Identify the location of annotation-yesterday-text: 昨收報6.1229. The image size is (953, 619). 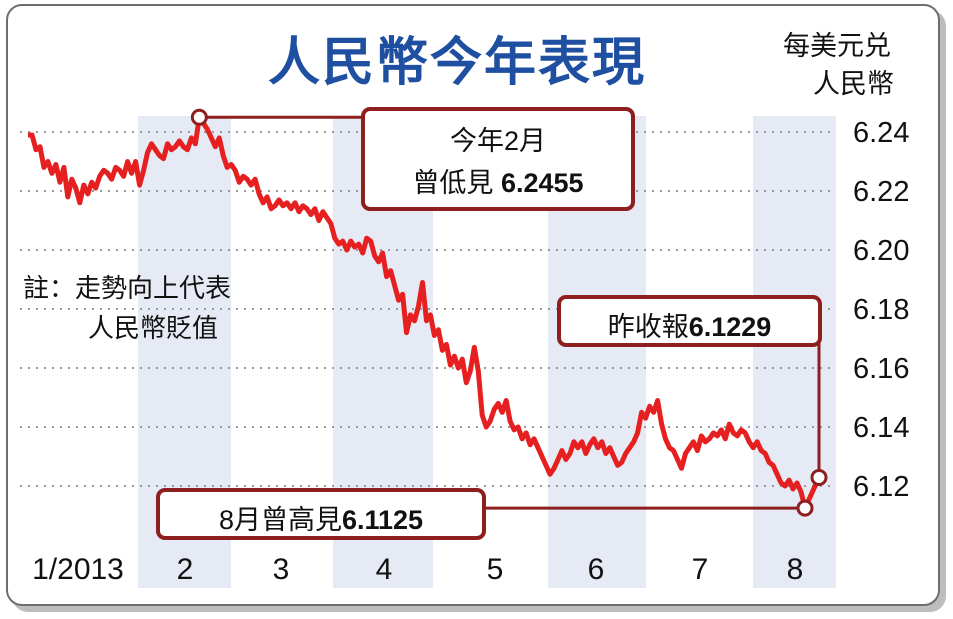
(689, 324).